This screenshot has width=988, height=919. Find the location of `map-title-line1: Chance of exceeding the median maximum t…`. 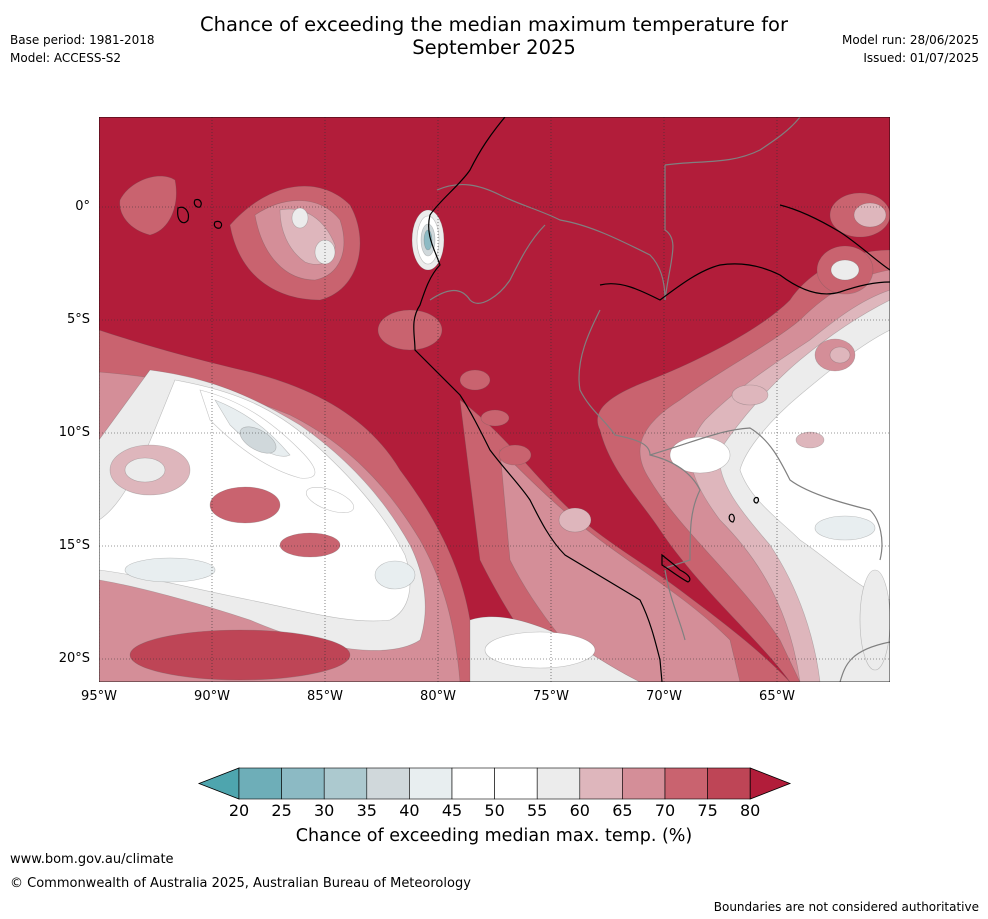

map-title-line1: Chance of exceeding the median maximum t… is located at coordinates (494, 24).